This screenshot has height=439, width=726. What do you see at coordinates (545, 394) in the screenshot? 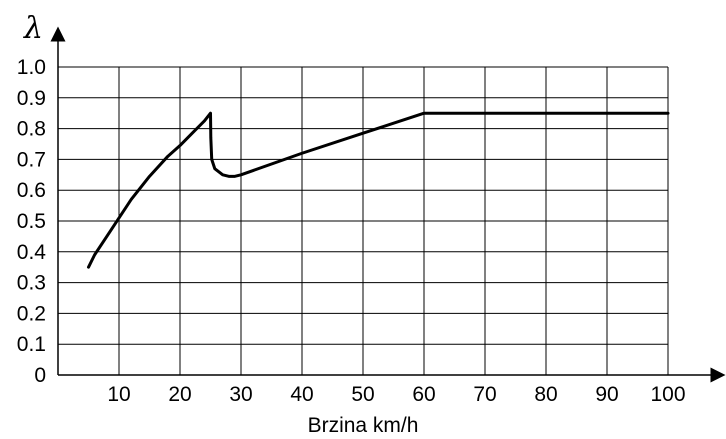
I see `x-tick-label: 80` at bounding box center [545, 394].